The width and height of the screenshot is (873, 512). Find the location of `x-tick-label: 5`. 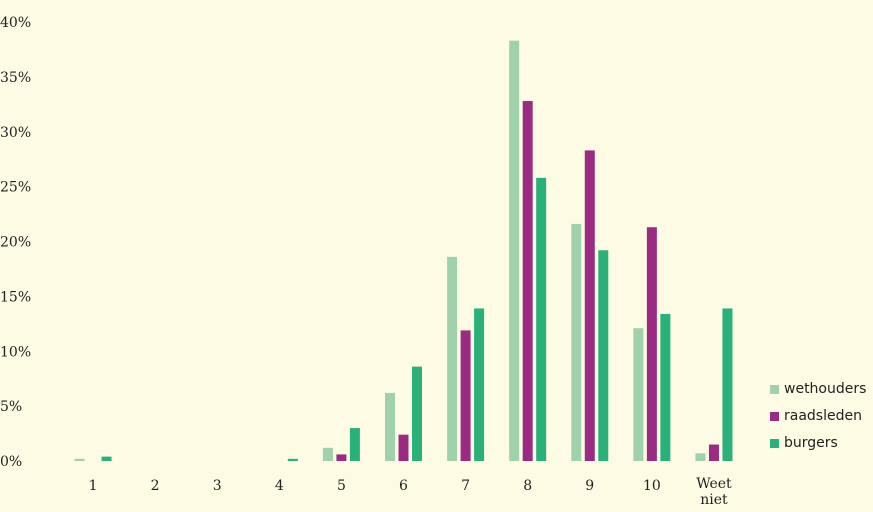

x-tick-label: 5 is located at coordinates (341, 486).